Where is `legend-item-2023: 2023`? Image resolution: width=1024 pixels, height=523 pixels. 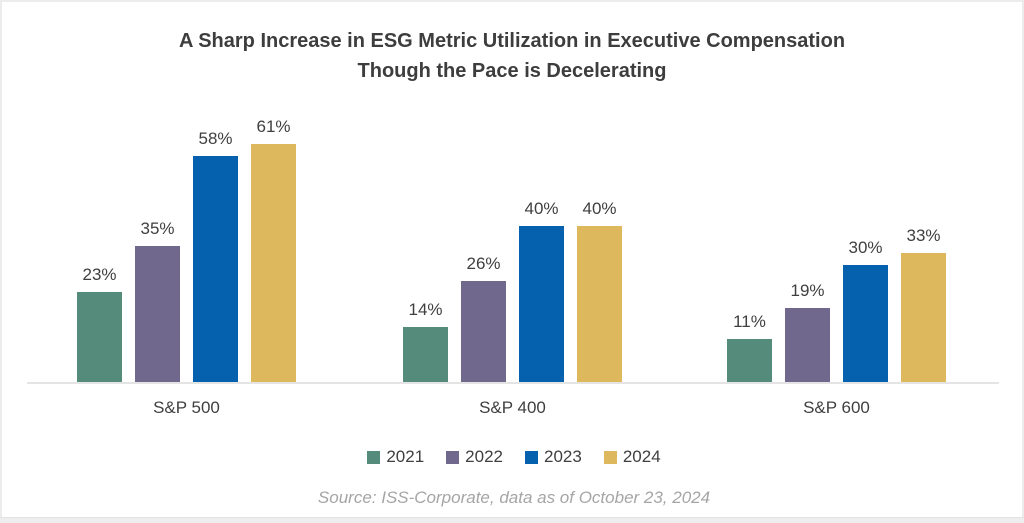 legend-item-2023: 2023 is located at coordinates (553, 457).